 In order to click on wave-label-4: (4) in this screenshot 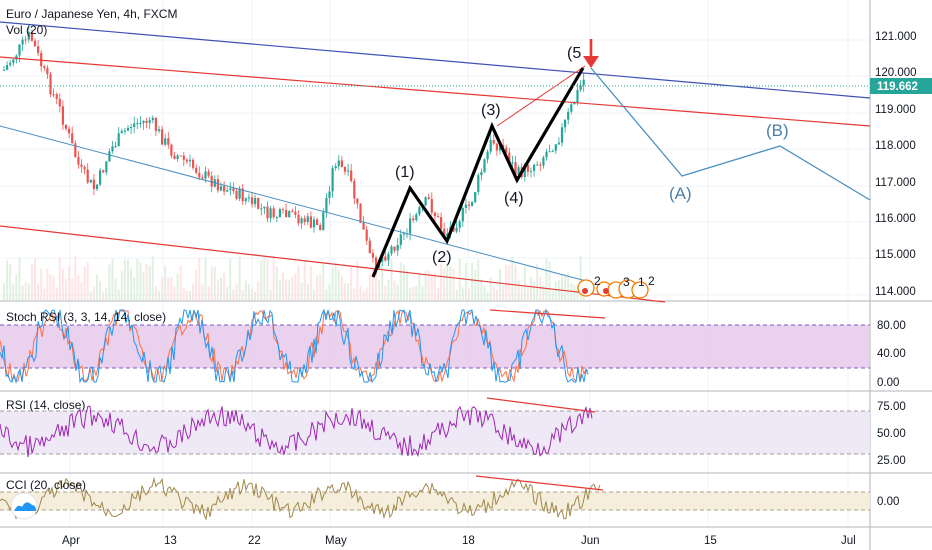, I will do `click(514, 198)`.